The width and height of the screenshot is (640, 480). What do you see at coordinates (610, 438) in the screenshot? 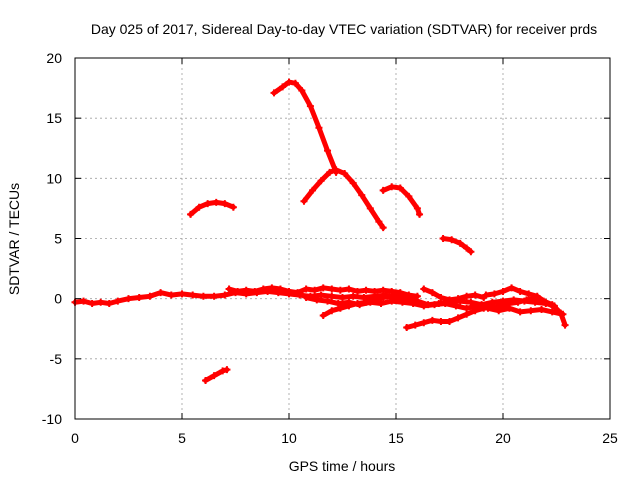
I see `x-tick-label: 25` at bounding box center [610, 438].